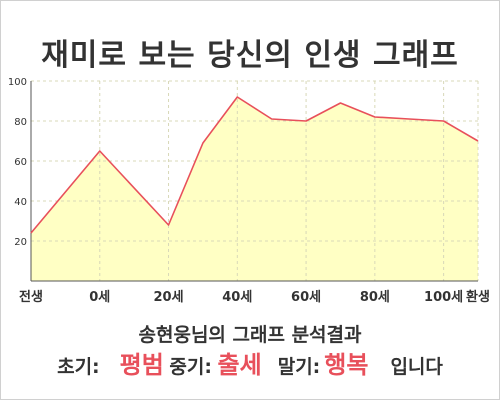 The image size is (500, 400). I want to click on x-tick-label: 60세, so click(306, 297).